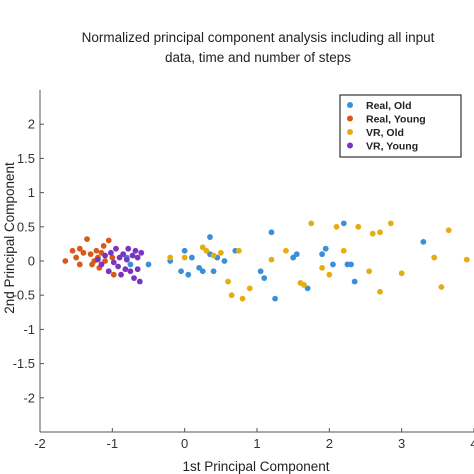 The width and height of the screenshot is (474, 474). I want to click on y-tick-label: -1, so click(29, 329).